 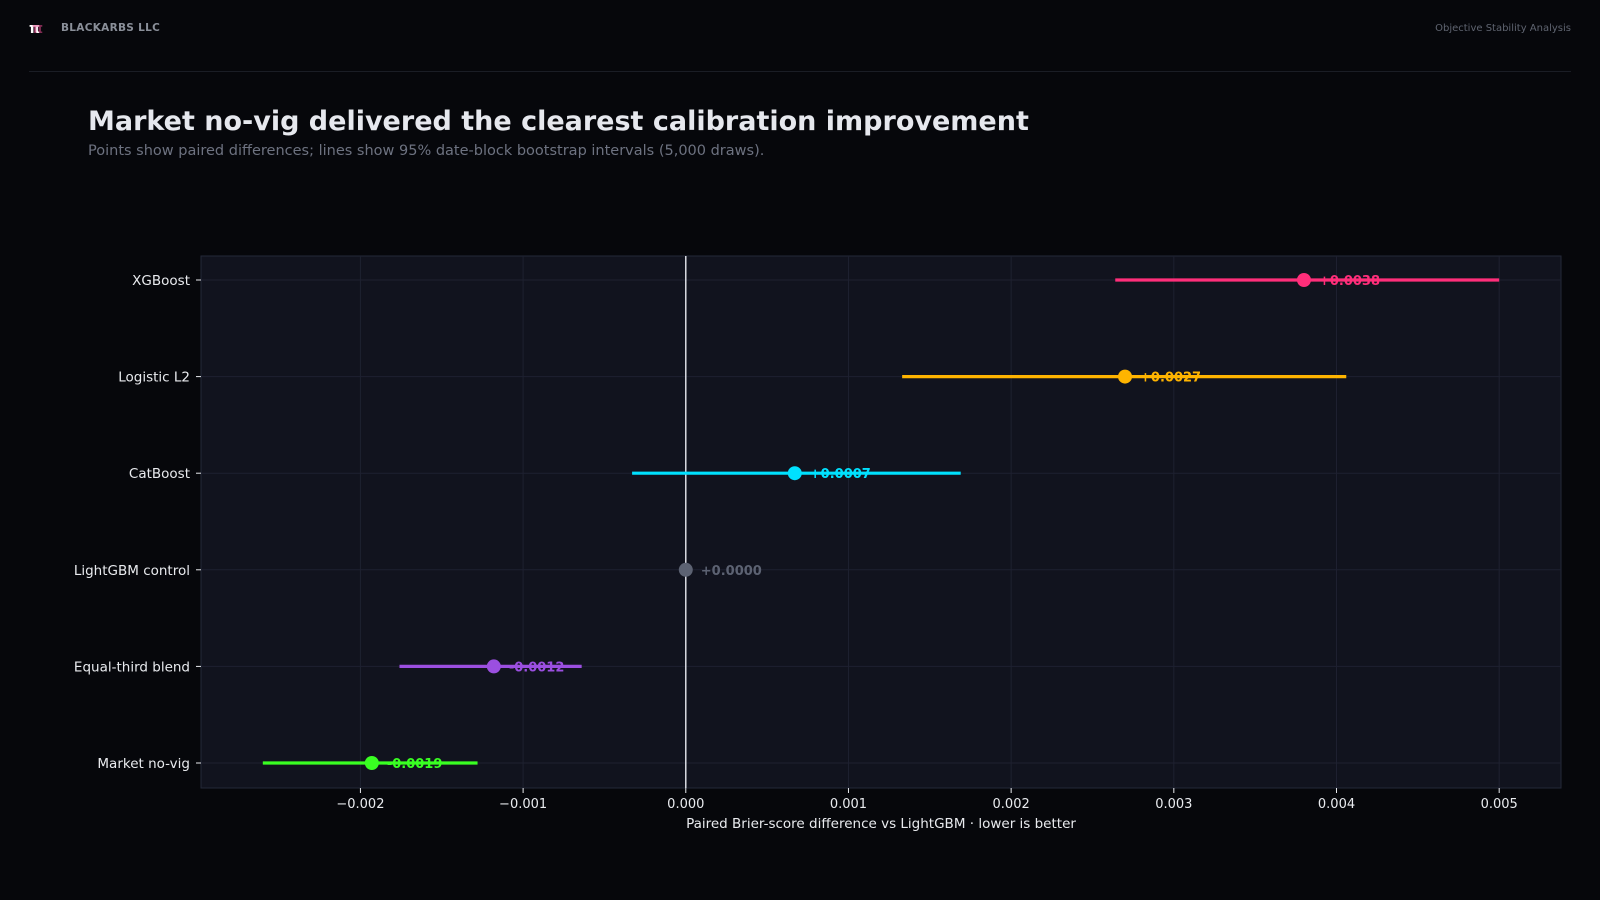 I want to click on data-label: -0.0019, so click(x=415, y=764).